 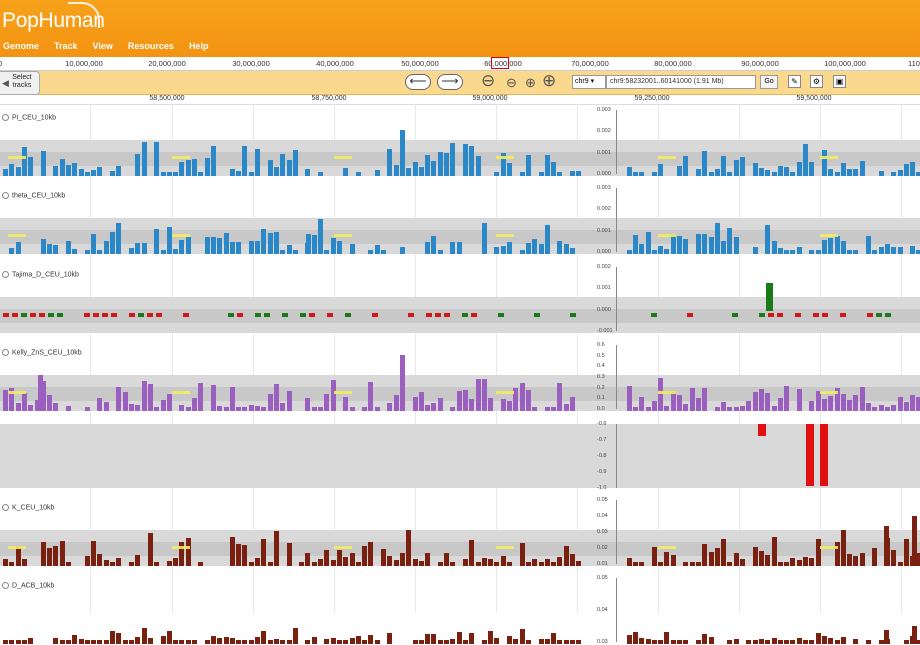 I want to click on track-label: Pi_CEU_10kb, so click(x=29, y=117).